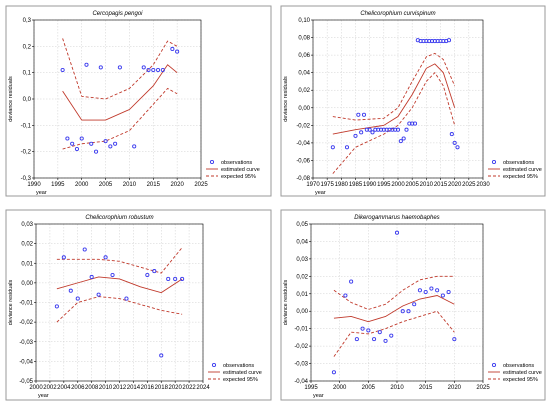  Describe the element at coordinates (120, 388) in the screenshot. I see `x-tick-label: 2012` at that location.